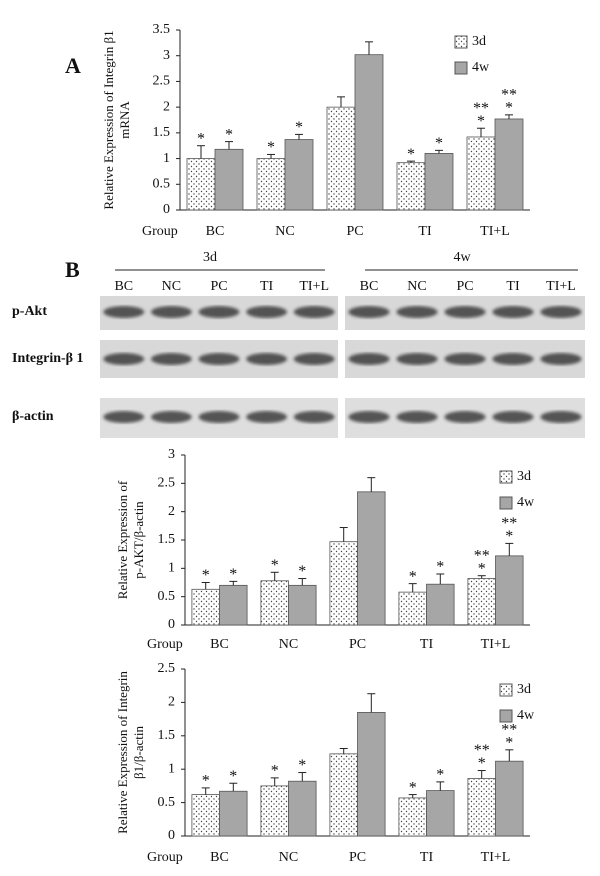 Image resolution: width=600 pixels, height=876 pixels. What do you see at coordinates (171, 286) in the screenshot?
I see `blot-lane: NC` at bounding box center [171, 286].